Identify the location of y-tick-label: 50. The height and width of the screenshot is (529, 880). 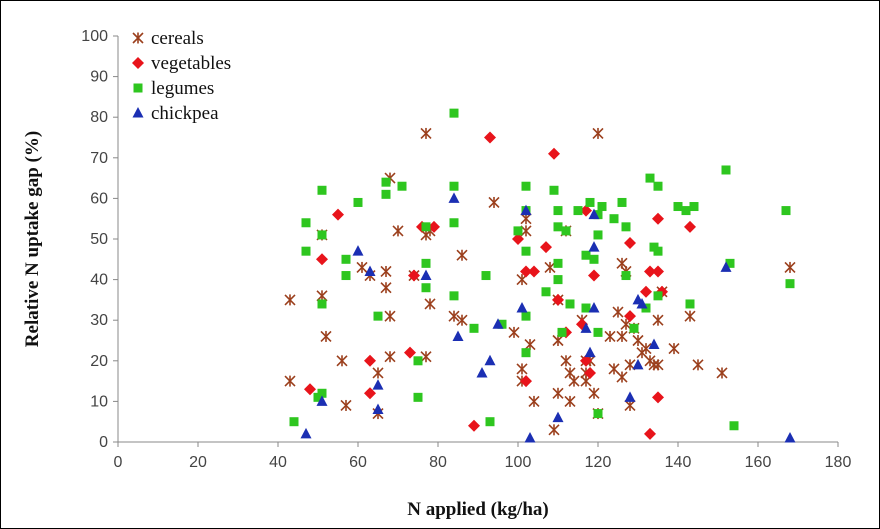
(99, 239).